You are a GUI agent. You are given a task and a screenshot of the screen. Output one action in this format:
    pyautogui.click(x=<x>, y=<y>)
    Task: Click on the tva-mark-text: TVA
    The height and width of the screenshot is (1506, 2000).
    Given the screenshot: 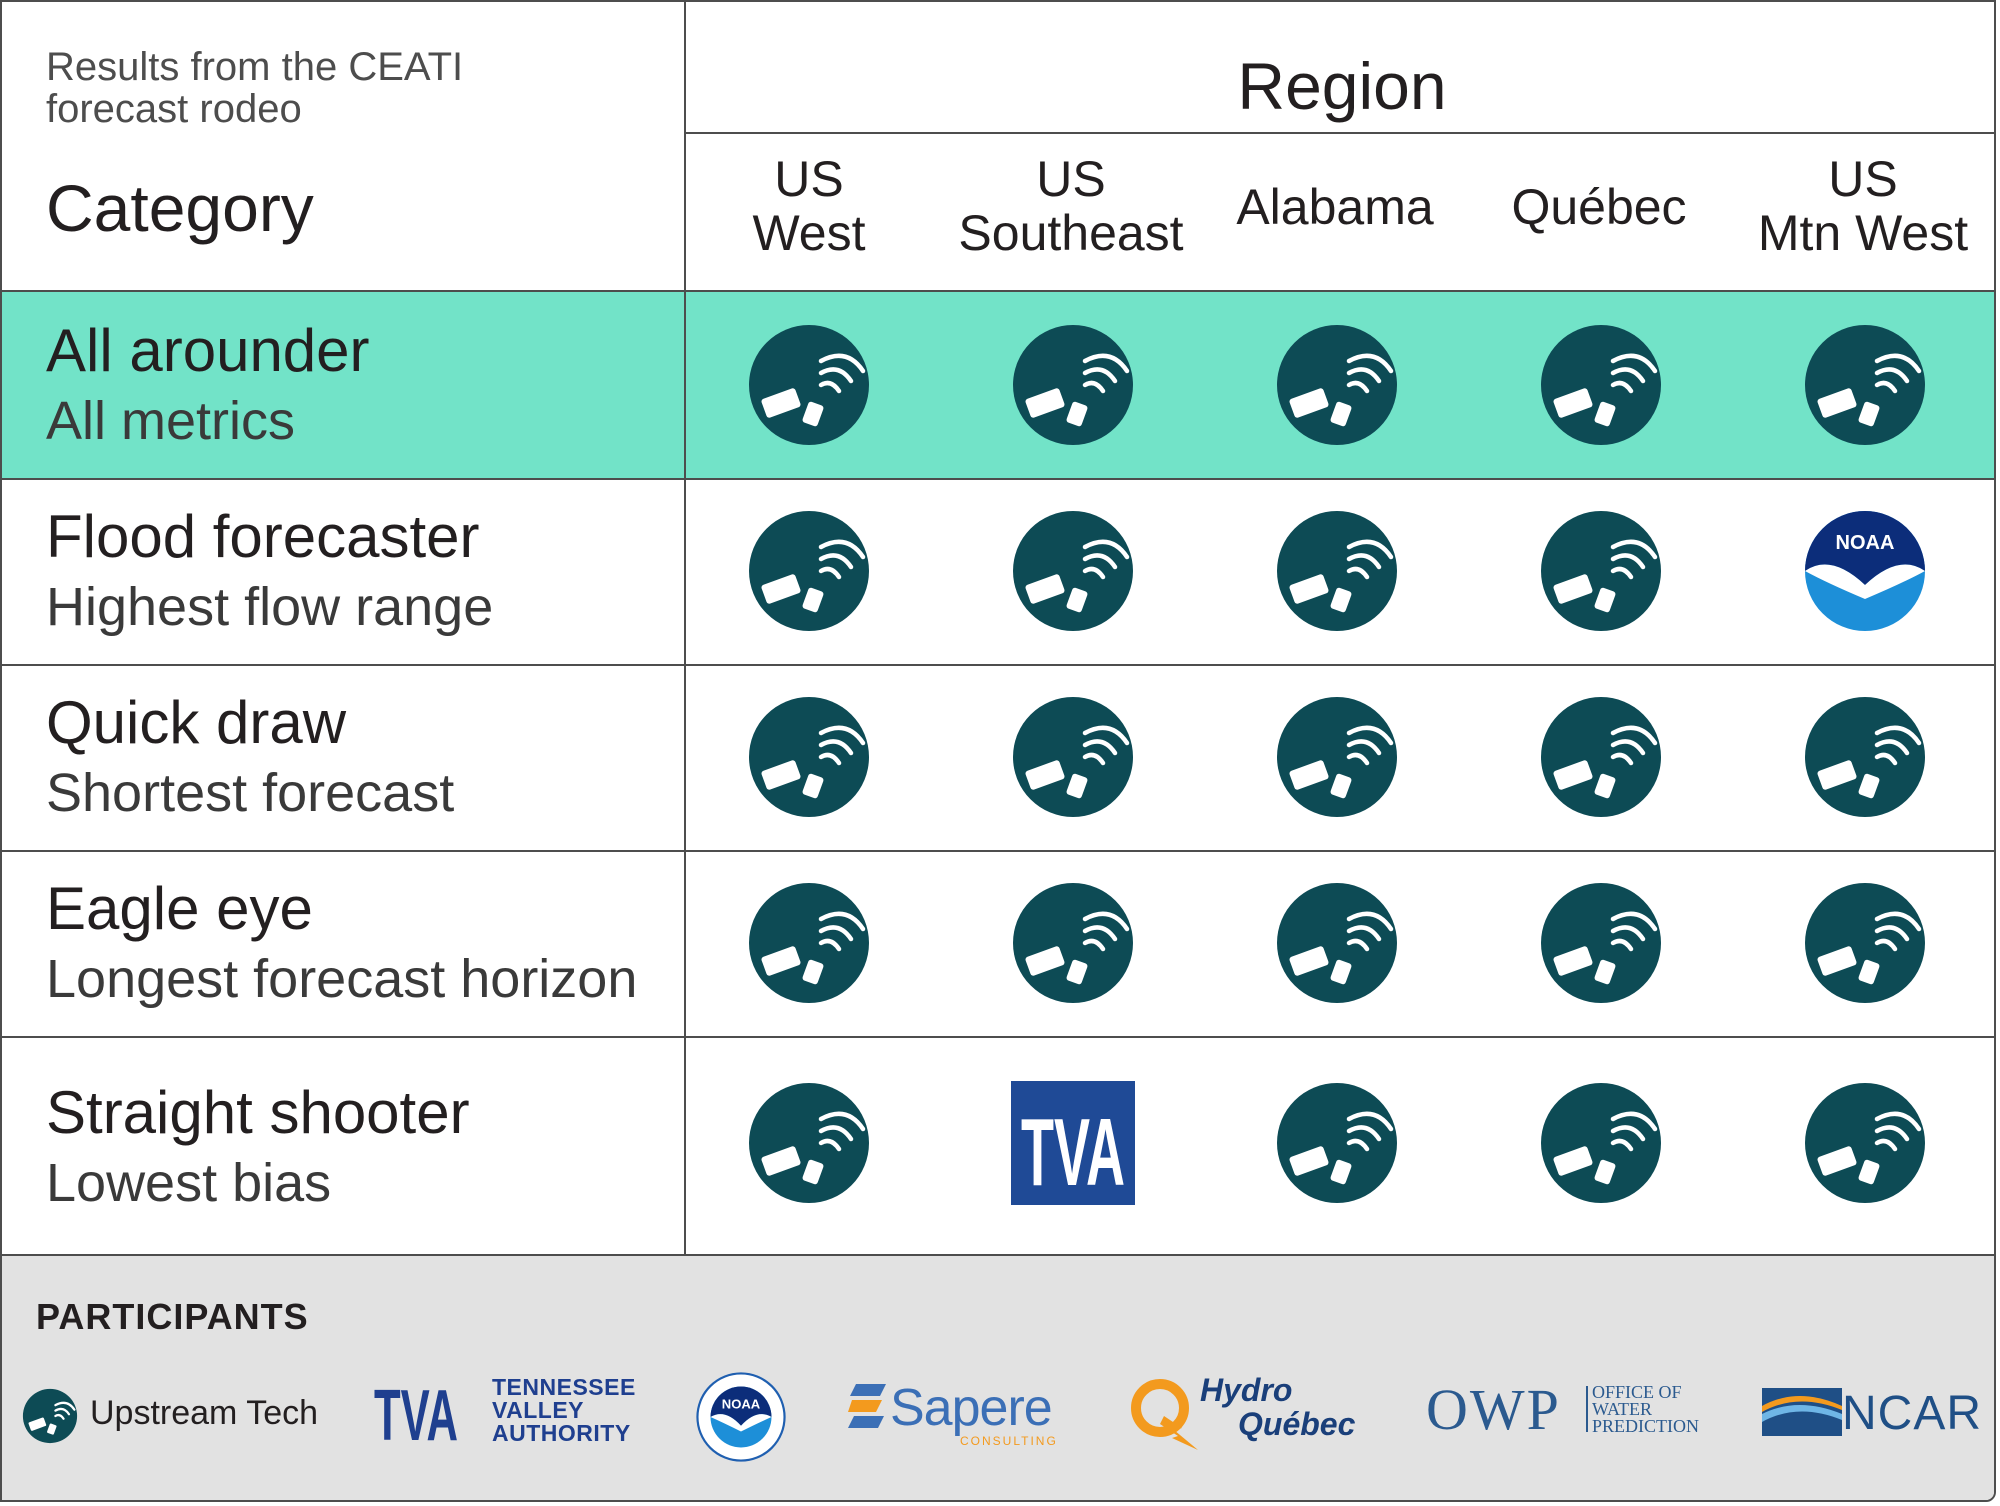 What is the action you would take?
    pyautogui.click(x=416, y=1412)
    